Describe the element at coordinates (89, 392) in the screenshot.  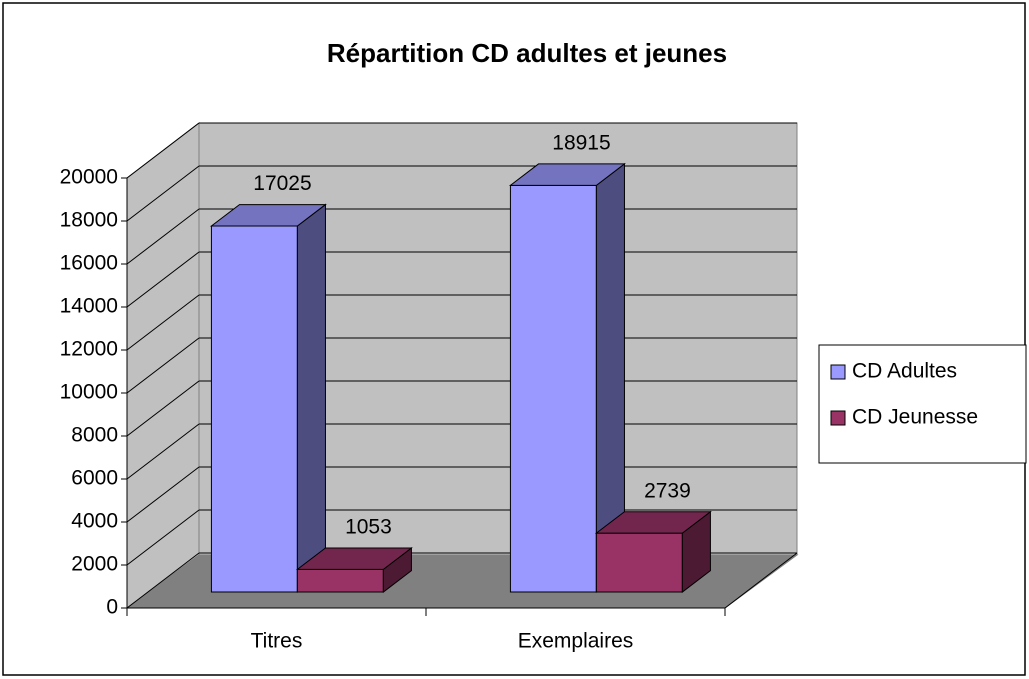
I see `y-tick-label: 10000` at that location.